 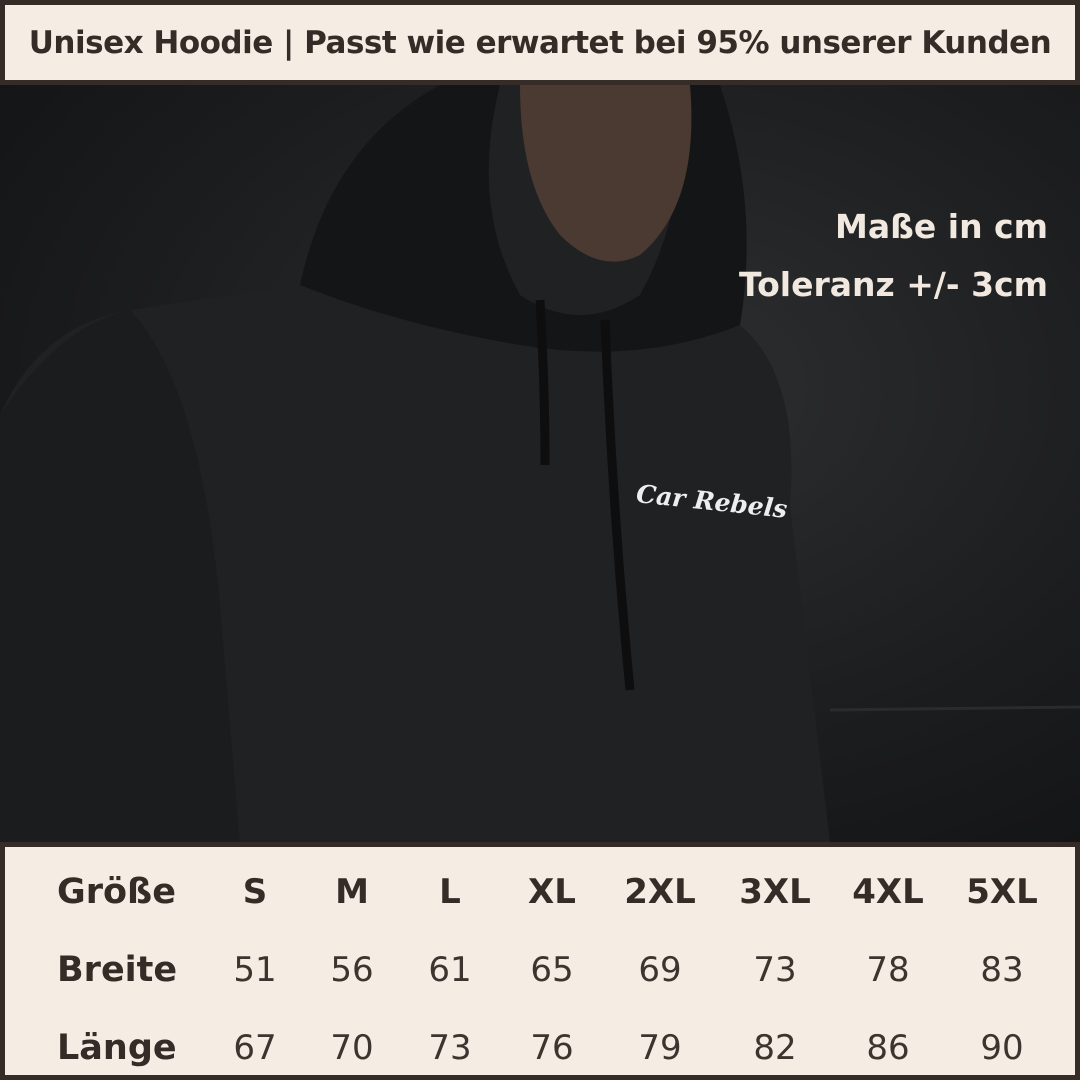 What do you see at coordinates (1002, 970) in the screenshot?
I see `width-cell: 83` at bounding box center [1002, 970].